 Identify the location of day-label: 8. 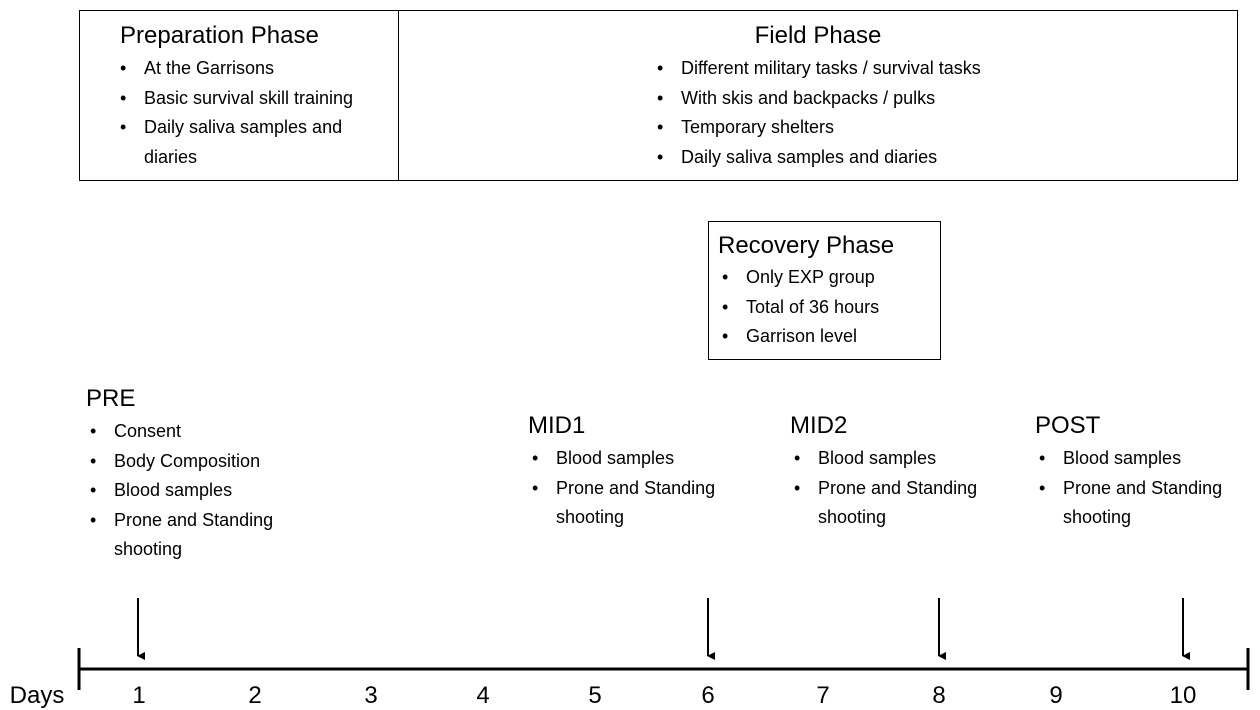
(939, 695).